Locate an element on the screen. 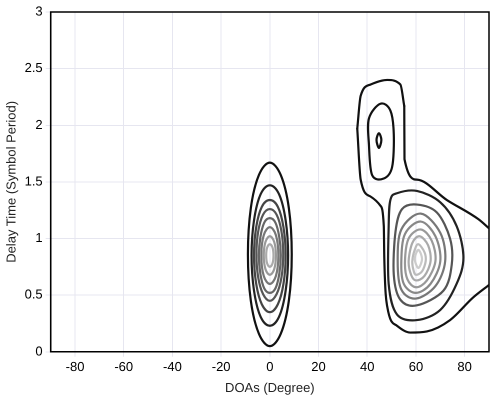 Image resolution: width=493 pixels, height=400 pixels. y-tick-label: 1 is located at coordinates (39, 238).